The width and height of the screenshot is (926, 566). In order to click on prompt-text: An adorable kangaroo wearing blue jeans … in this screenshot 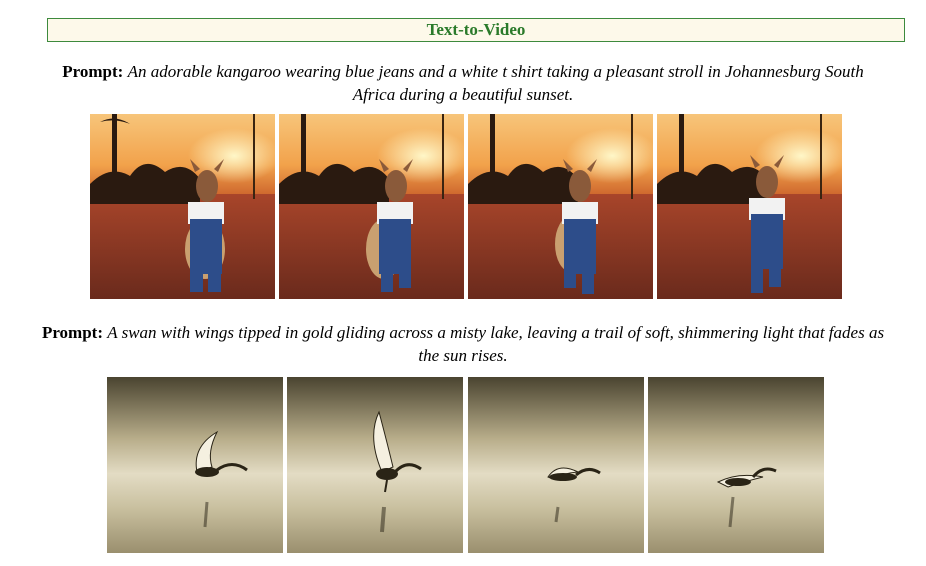, I will do `click(495, 83)`.